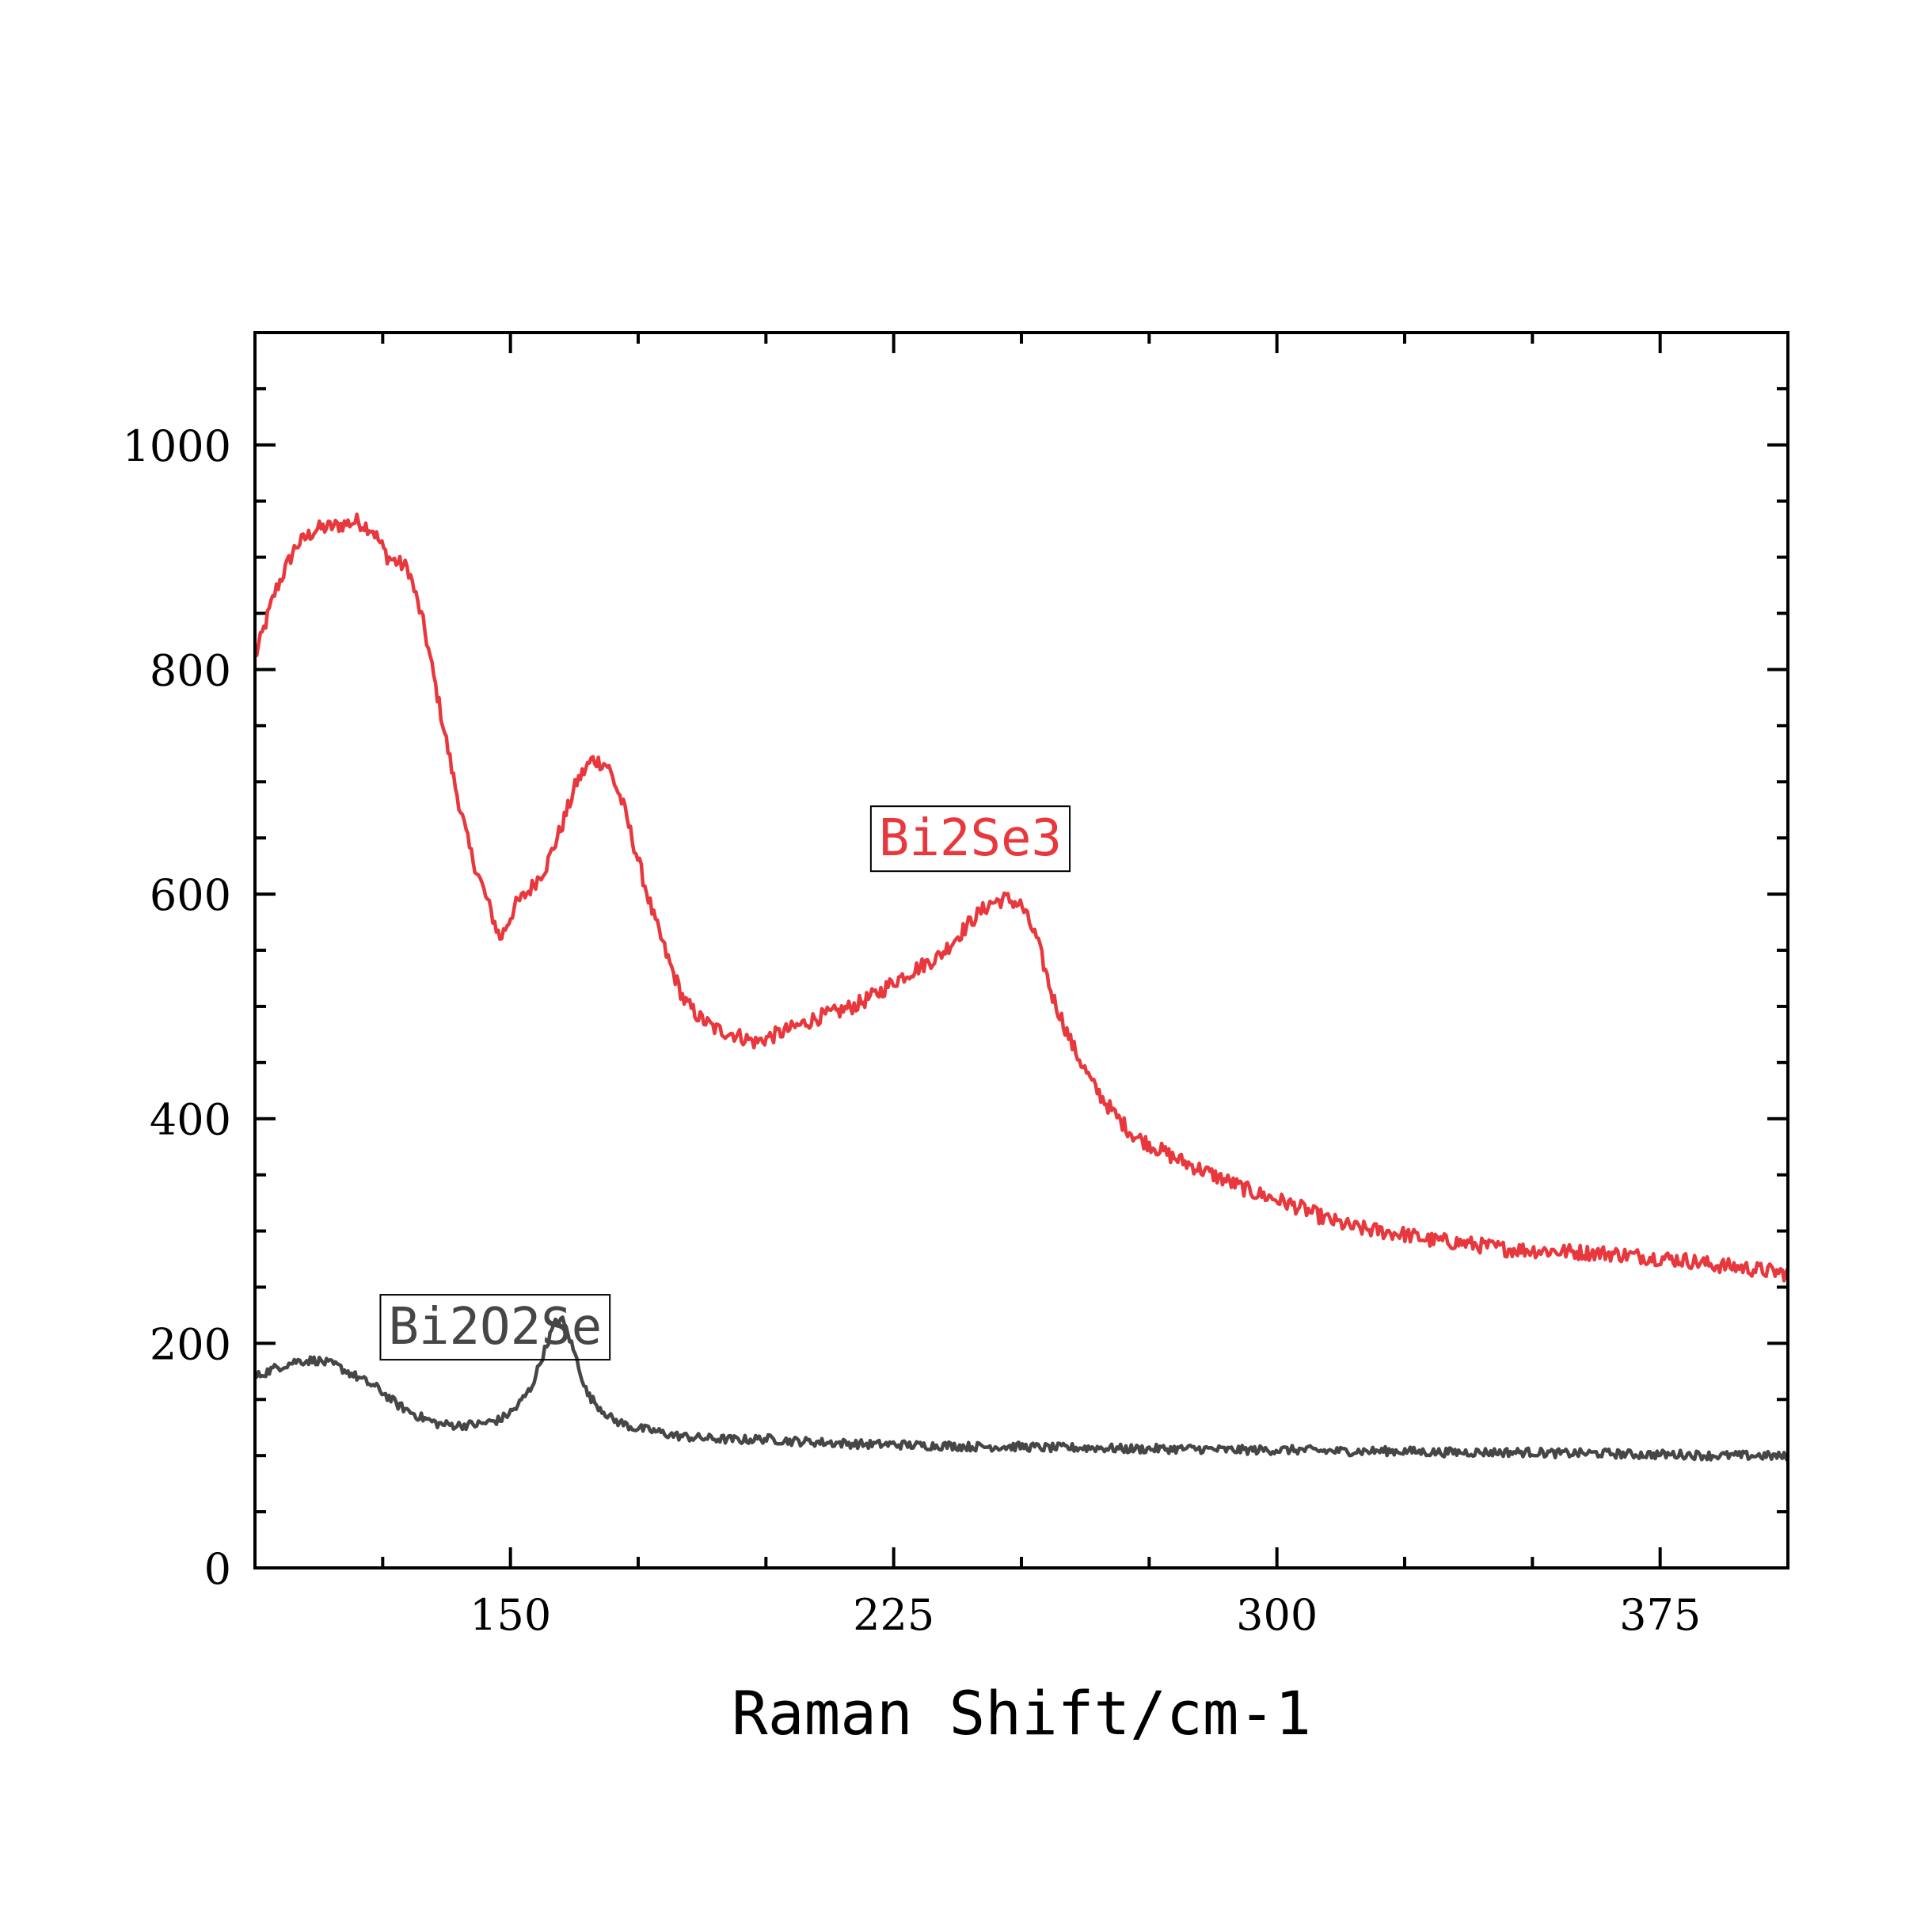  Describe the element at coordinates (190, 1344) in the screenshot. I see `y-tick-label: 200` at that location.